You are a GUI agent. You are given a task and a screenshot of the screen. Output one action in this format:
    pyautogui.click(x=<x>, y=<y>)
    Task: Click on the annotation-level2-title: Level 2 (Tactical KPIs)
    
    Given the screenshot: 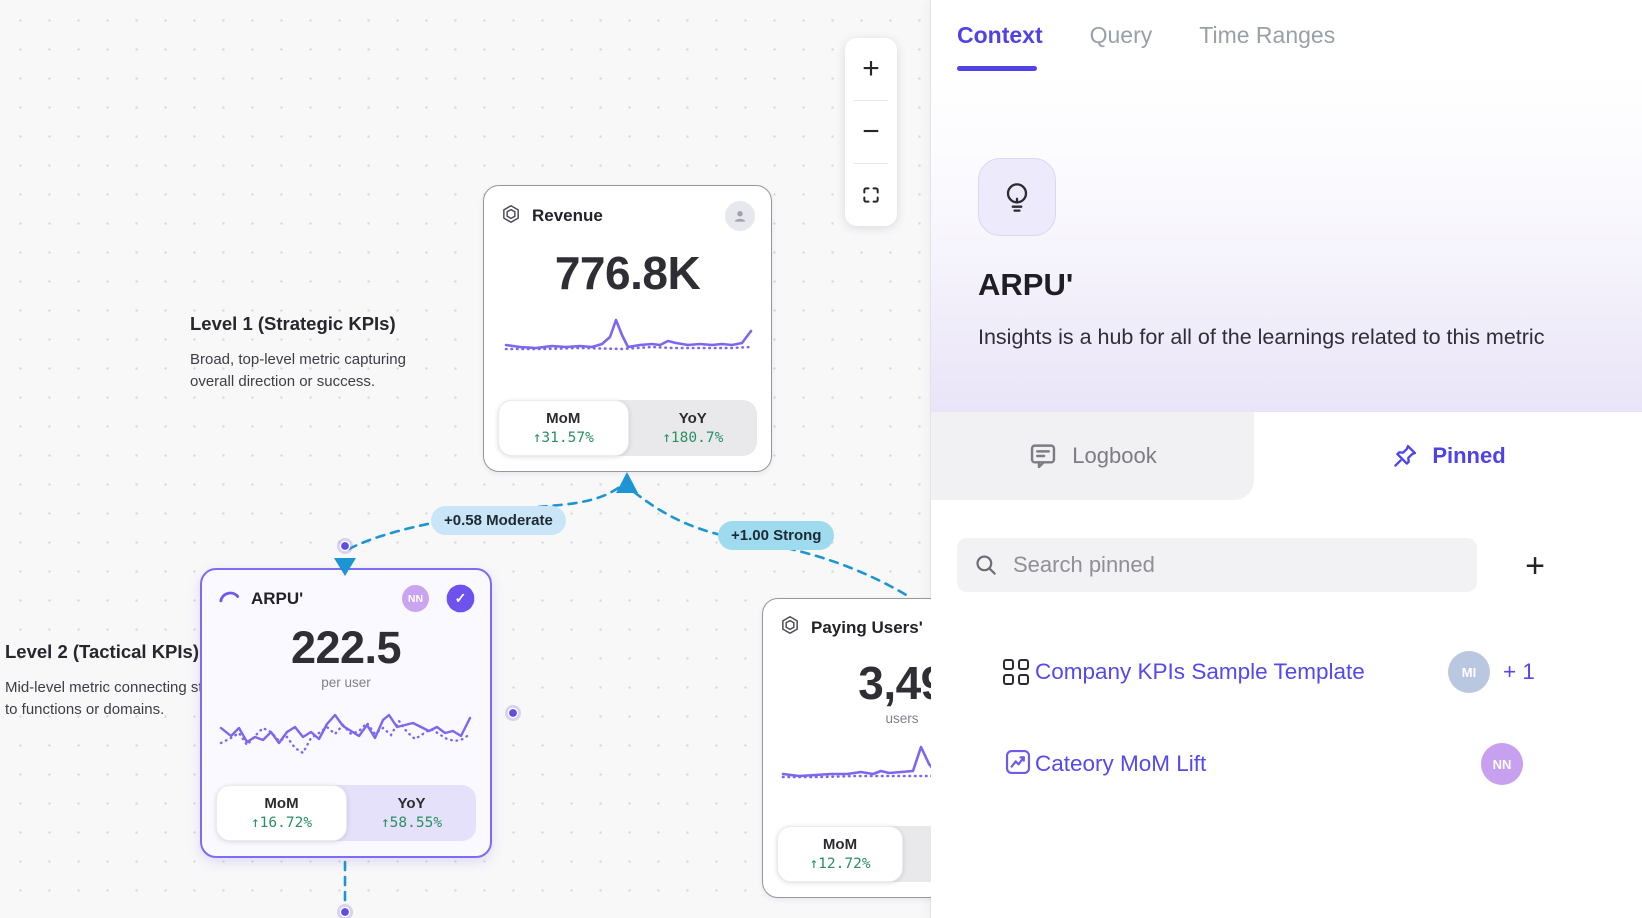 What is the action you would take?
    pyautogui.click(x=102, y=651)
    